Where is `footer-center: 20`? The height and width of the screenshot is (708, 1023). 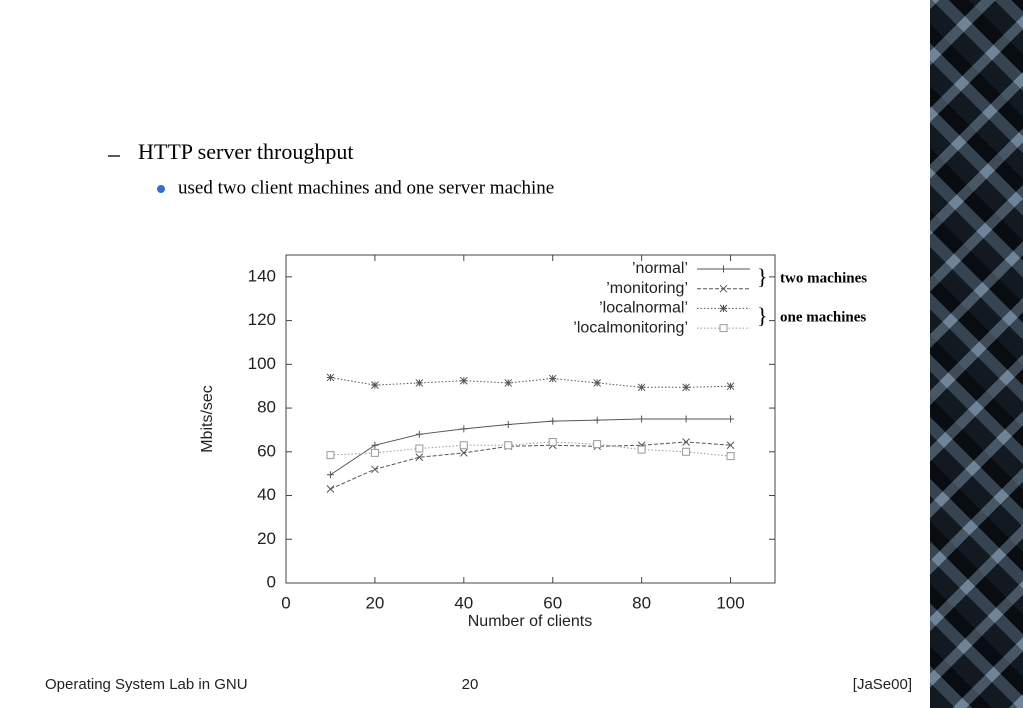
footer-center: 20 is located at coordinates (470, 684).